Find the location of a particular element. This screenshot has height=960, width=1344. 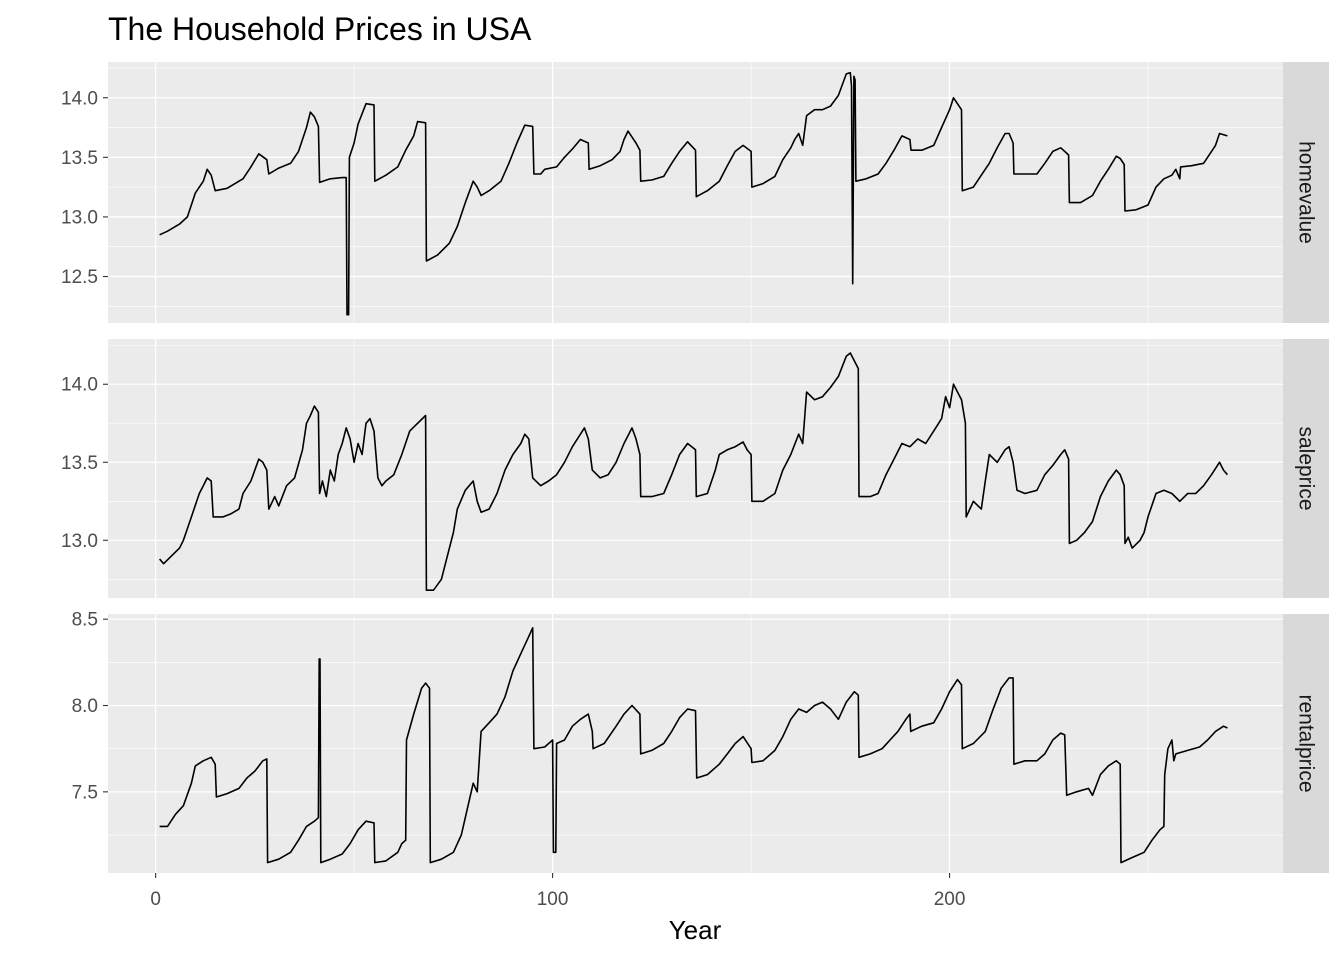

facet-strip-label: rentalprice is located at coordinates (1306, 743).